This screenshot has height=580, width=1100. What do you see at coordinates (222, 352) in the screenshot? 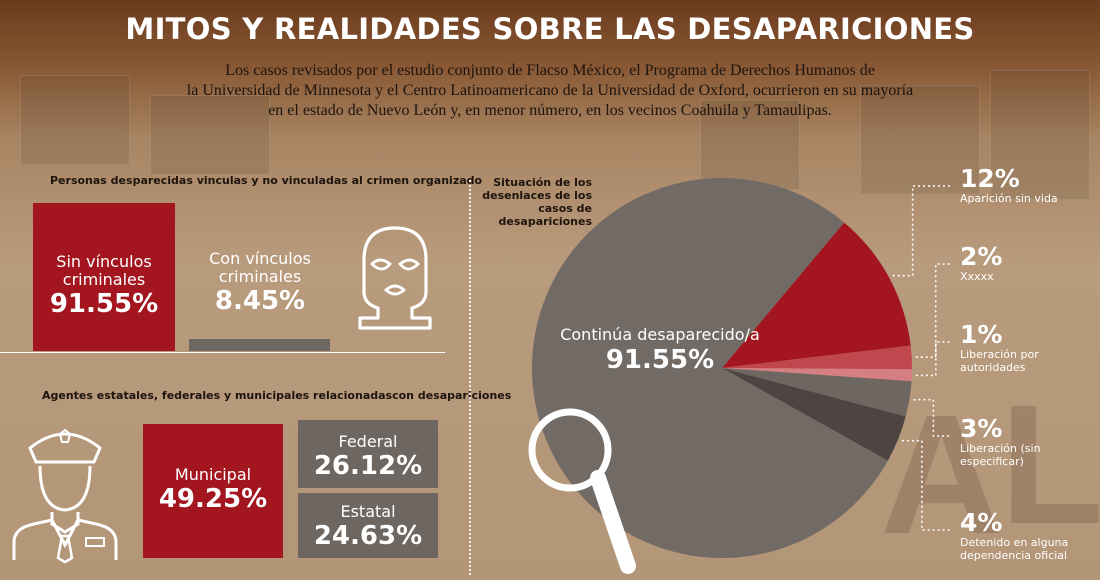
I see `section-divider` at bounding box center [222, 352].